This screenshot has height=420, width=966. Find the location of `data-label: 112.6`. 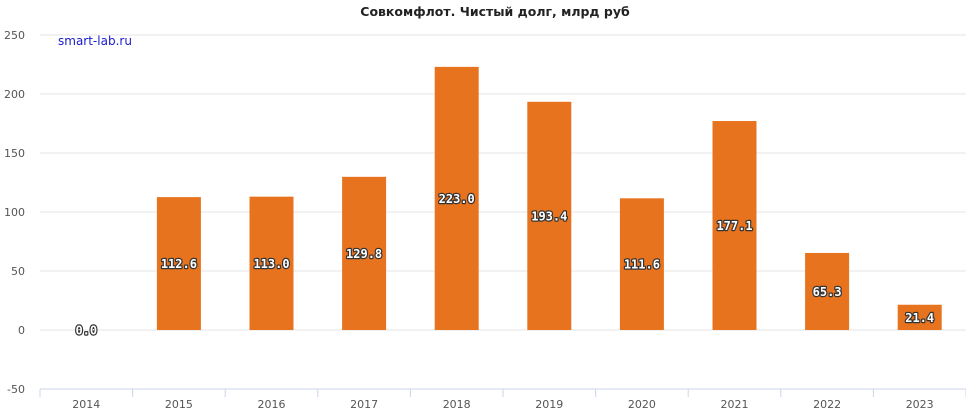

data-label: 112.6 is located at coordinates (179, 264).